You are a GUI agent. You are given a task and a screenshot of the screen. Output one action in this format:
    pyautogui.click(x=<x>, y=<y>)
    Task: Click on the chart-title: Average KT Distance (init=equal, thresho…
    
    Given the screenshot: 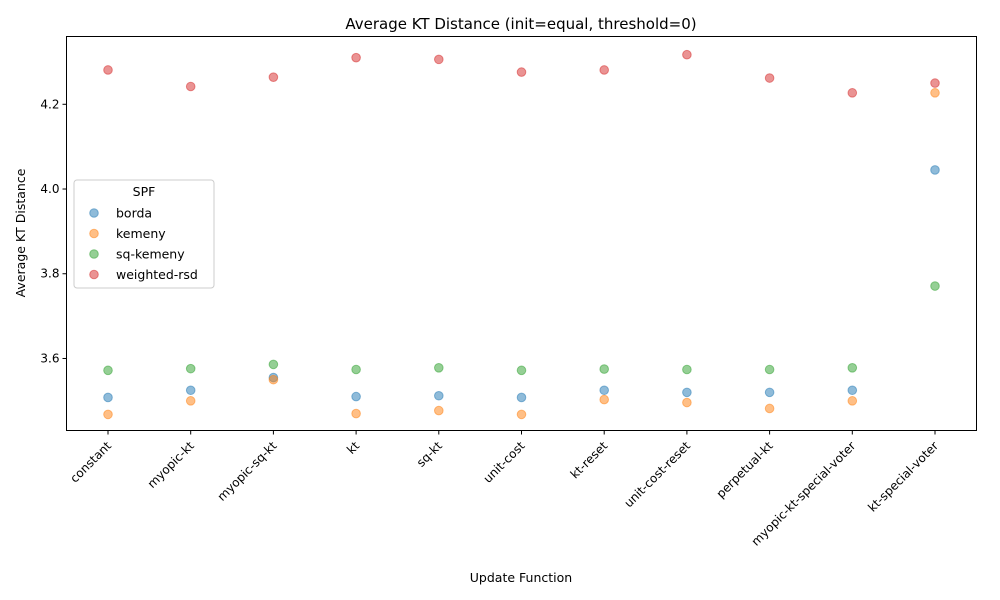 What is the action you would take?
    pyautogui.click(x=520, y=24)
    